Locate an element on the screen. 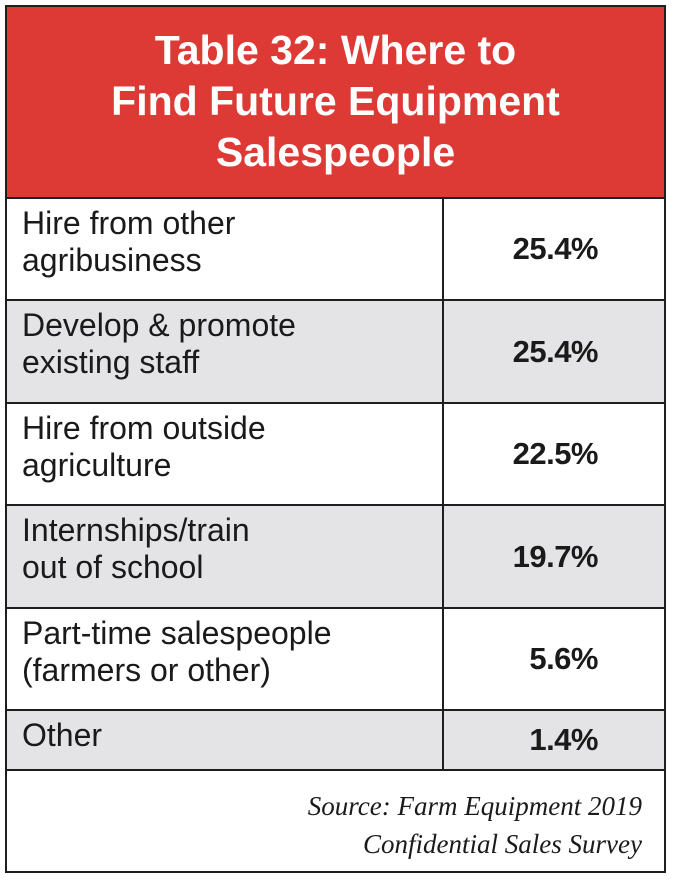  table-row: Other 1.4% is located at coordinates (335, 739).